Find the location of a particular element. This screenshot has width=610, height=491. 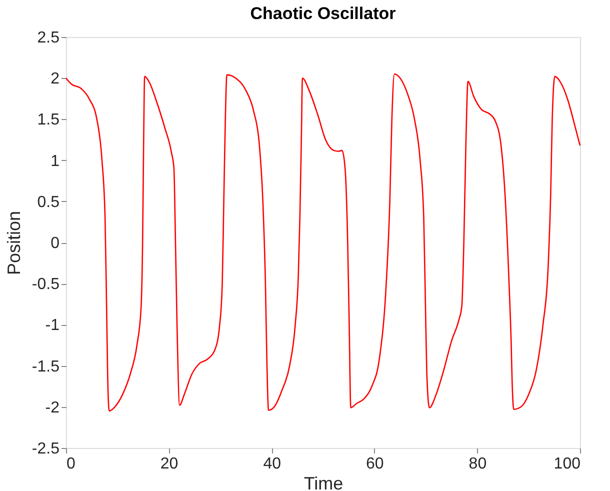

y-tick-label: 0 is located at coordinates (55, 243).